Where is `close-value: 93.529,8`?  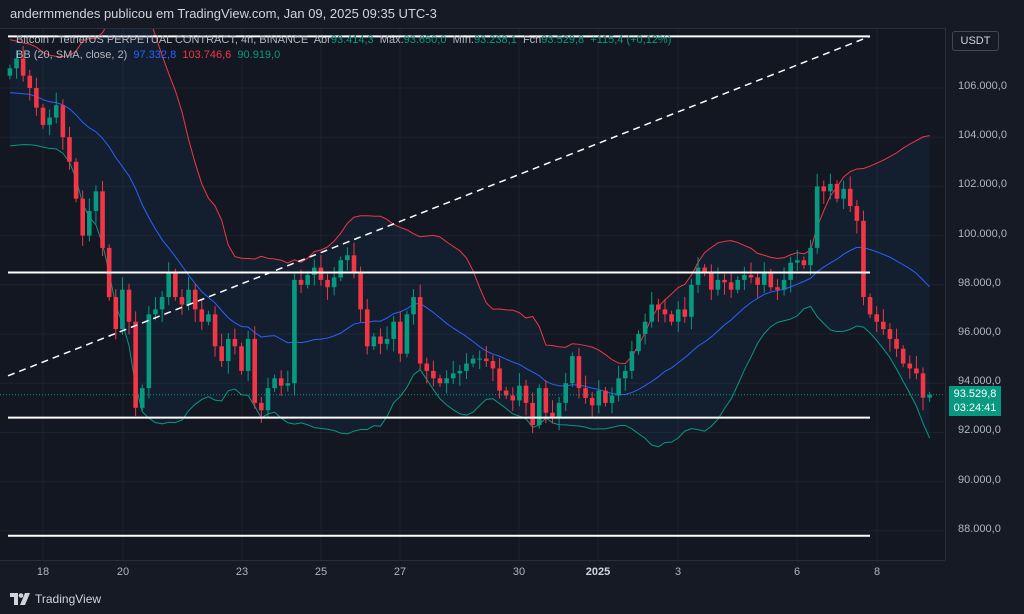 close-value: 93.529,8 is located at coordinates (563, 40).